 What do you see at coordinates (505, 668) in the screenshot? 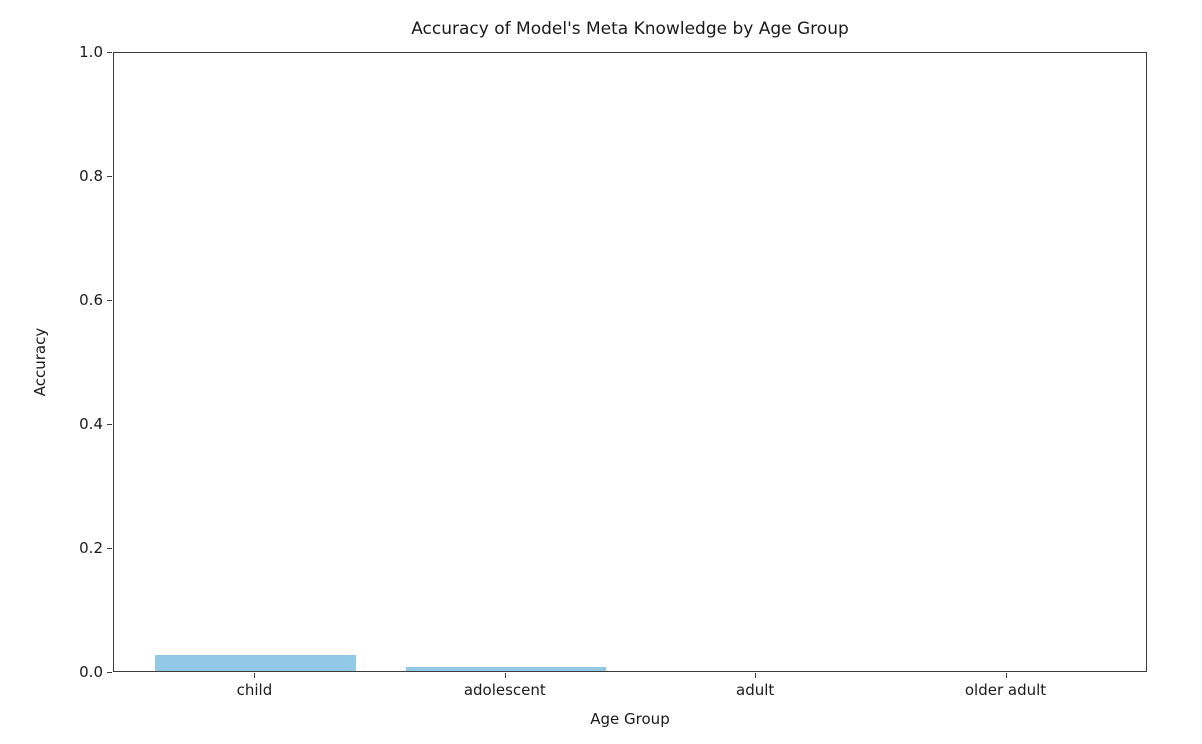
I see `bar-adolescent` at bounding box center [505, 668].